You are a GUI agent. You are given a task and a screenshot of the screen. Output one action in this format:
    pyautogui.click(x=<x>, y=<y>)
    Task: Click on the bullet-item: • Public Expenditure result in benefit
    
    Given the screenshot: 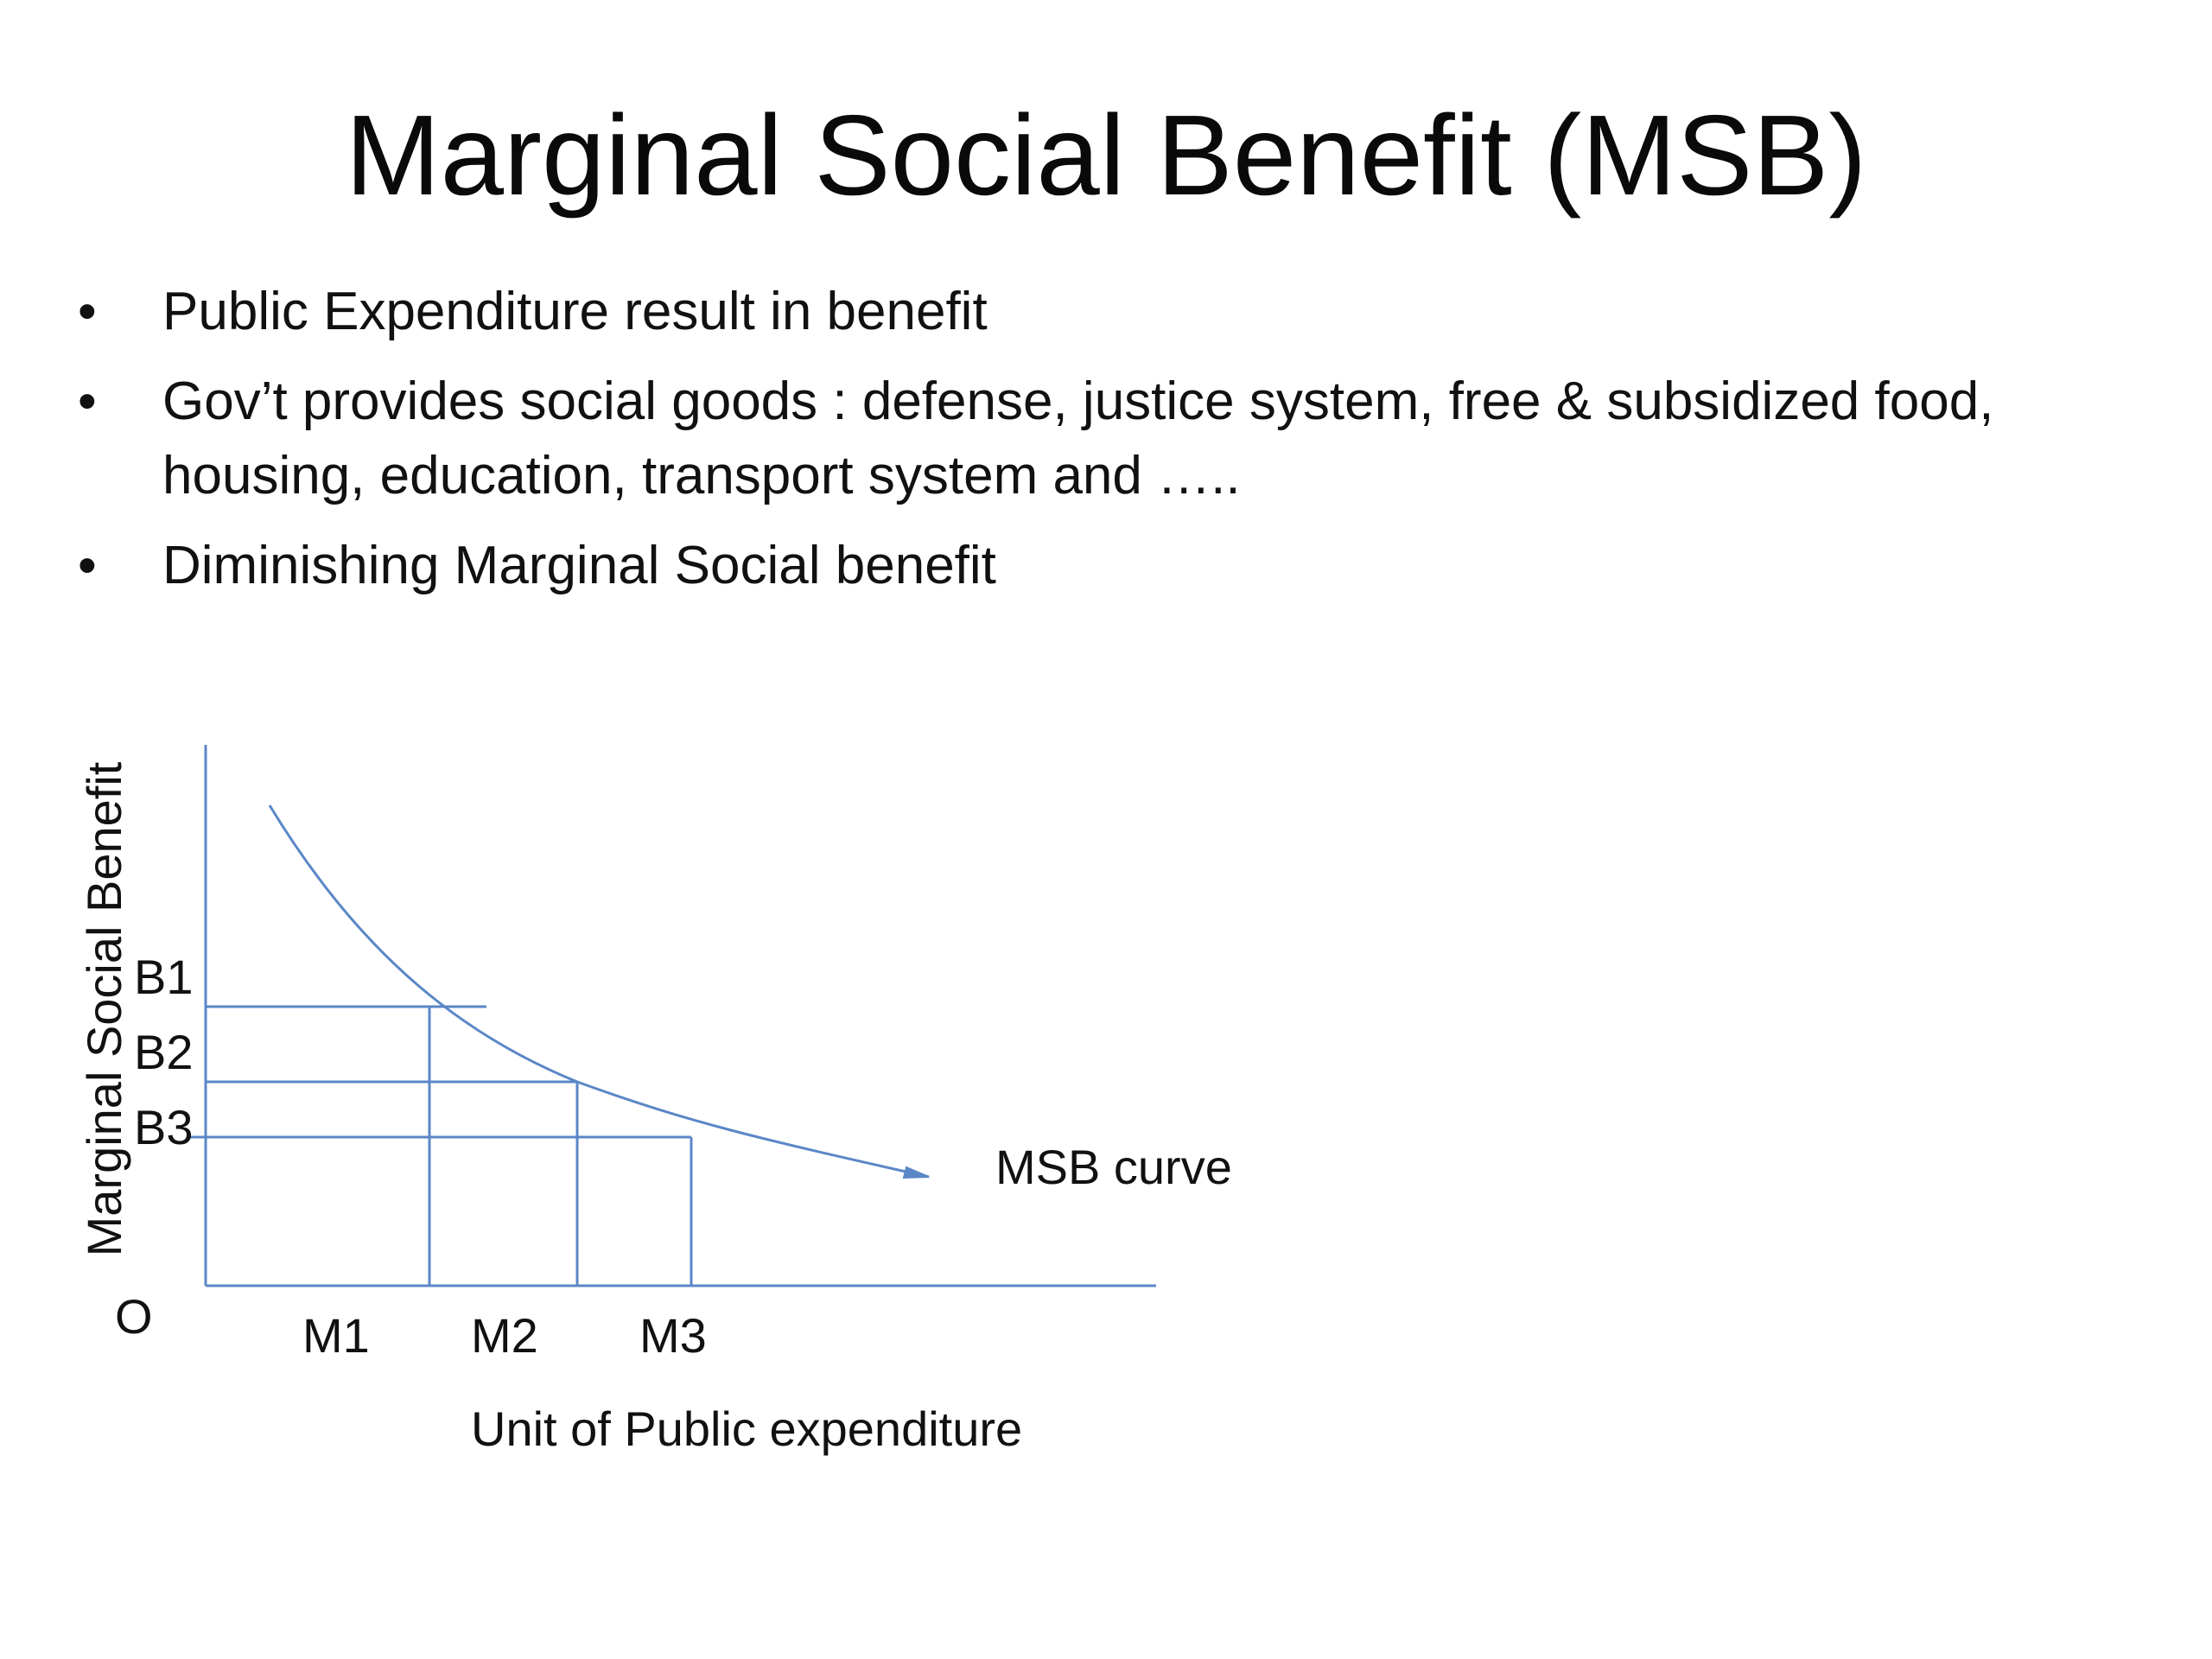 What is the action you would take?
    pyautogui.click(x=1106, y=312)
    